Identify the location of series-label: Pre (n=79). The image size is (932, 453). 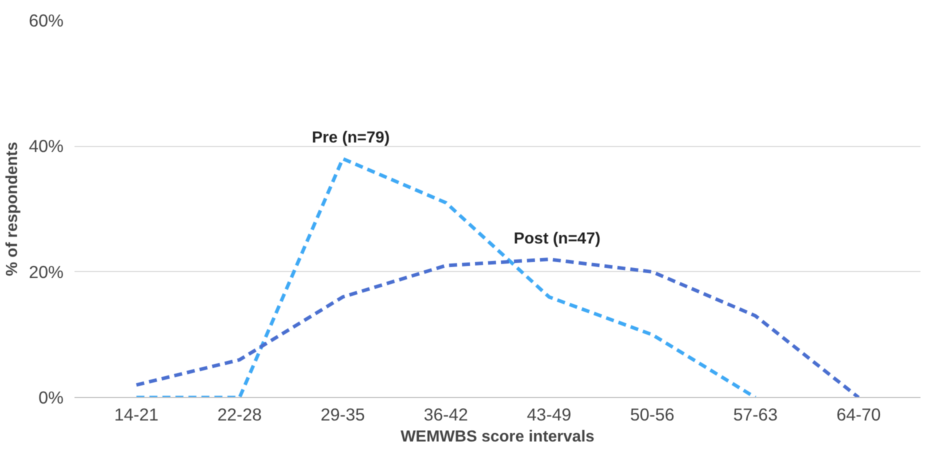
(351, 138).